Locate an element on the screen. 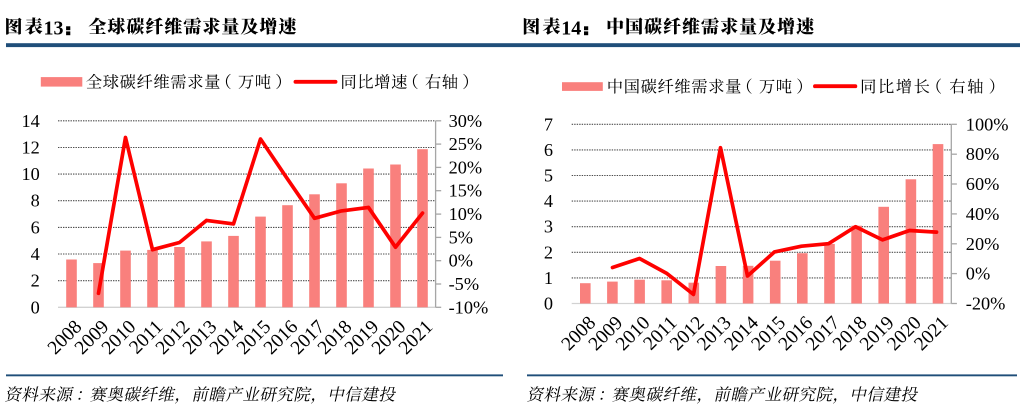  svg-text: 15% is located at coordinates (466, 191).